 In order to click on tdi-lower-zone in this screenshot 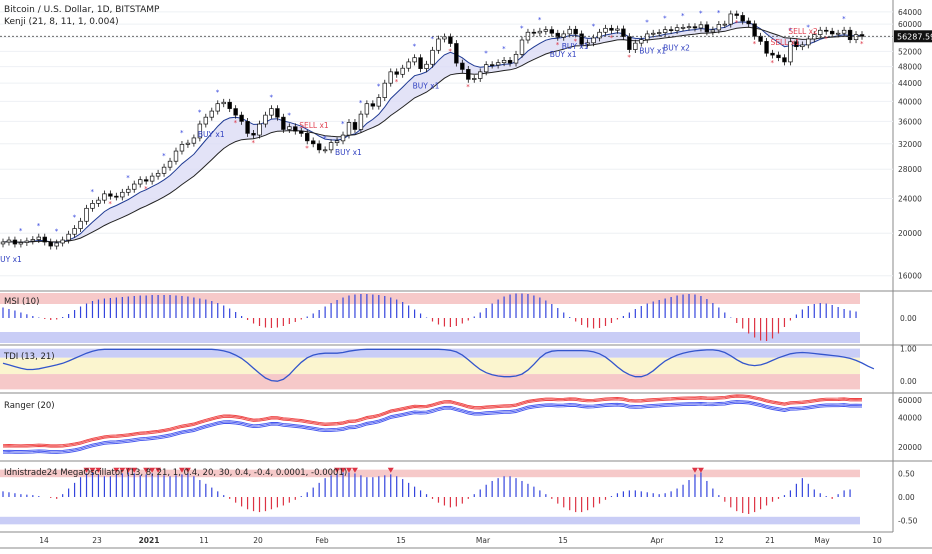, I will do `click(430, 382)`.